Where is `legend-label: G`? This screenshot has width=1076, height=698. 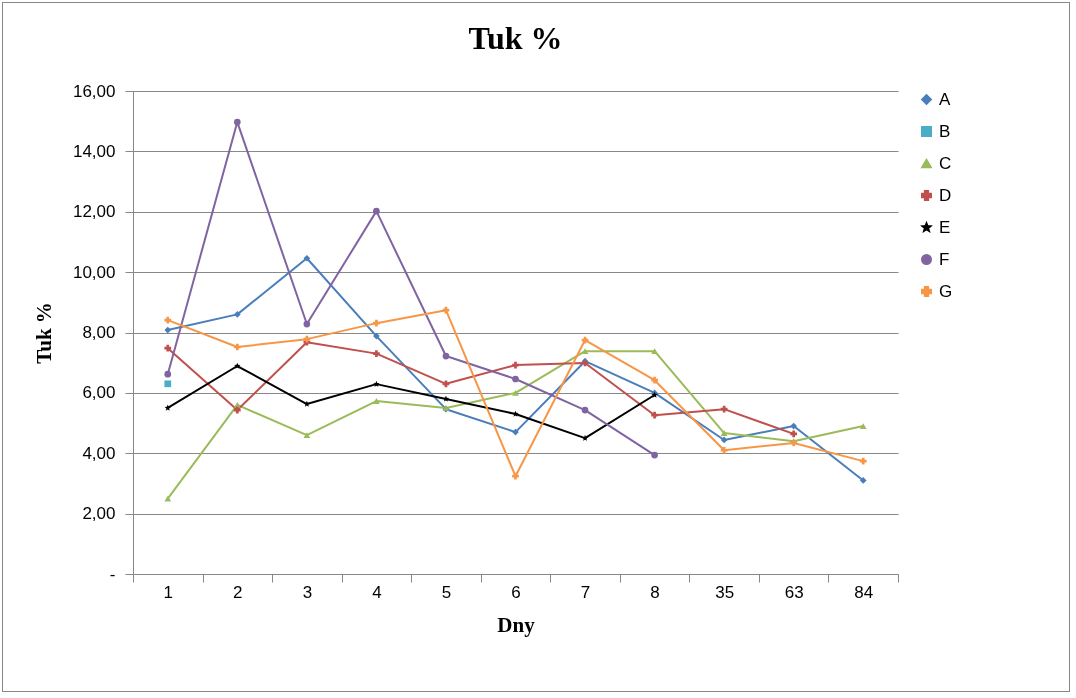 legend-label: G is located at coordinates (946, 291).